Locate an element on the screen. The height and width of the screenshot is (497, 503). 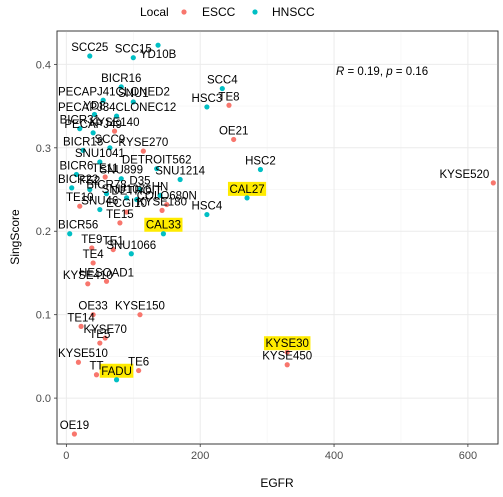
point-label: BICR18 is located at coordinates (83, 142).